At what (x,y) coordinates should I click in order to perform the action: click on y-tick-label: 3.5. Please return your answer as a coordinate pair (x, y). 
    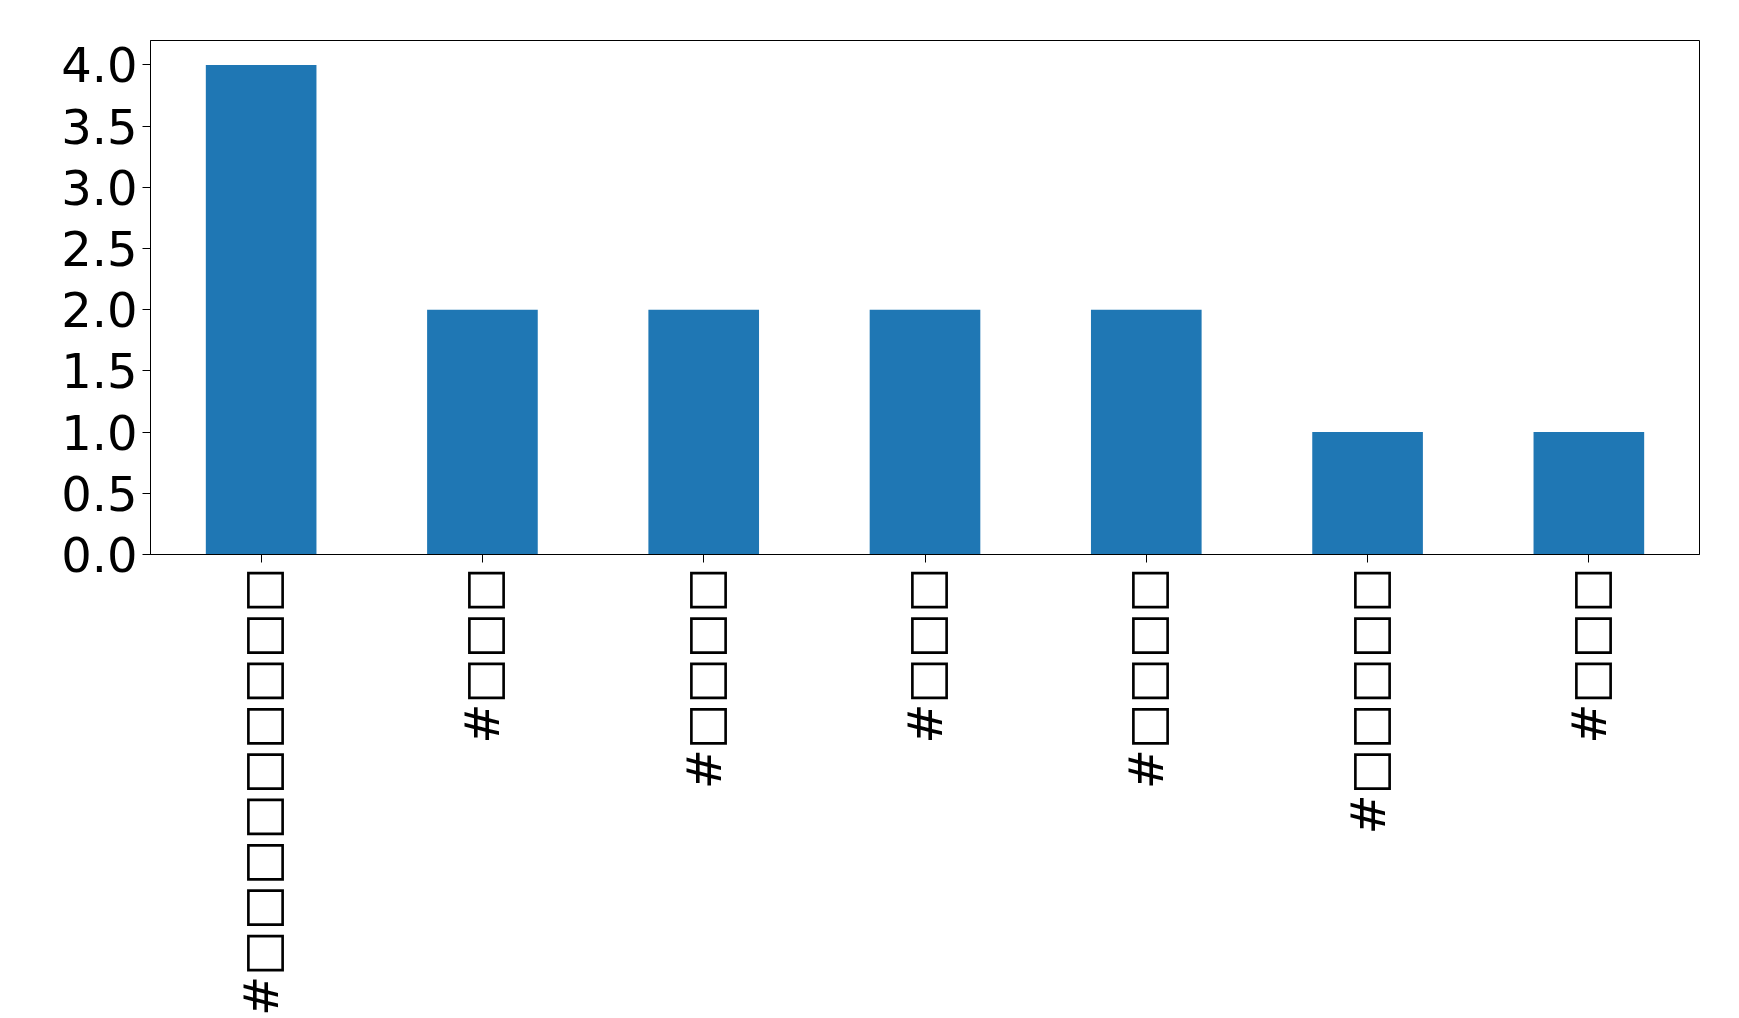
    Looking at the image, I should click on (99, 126).